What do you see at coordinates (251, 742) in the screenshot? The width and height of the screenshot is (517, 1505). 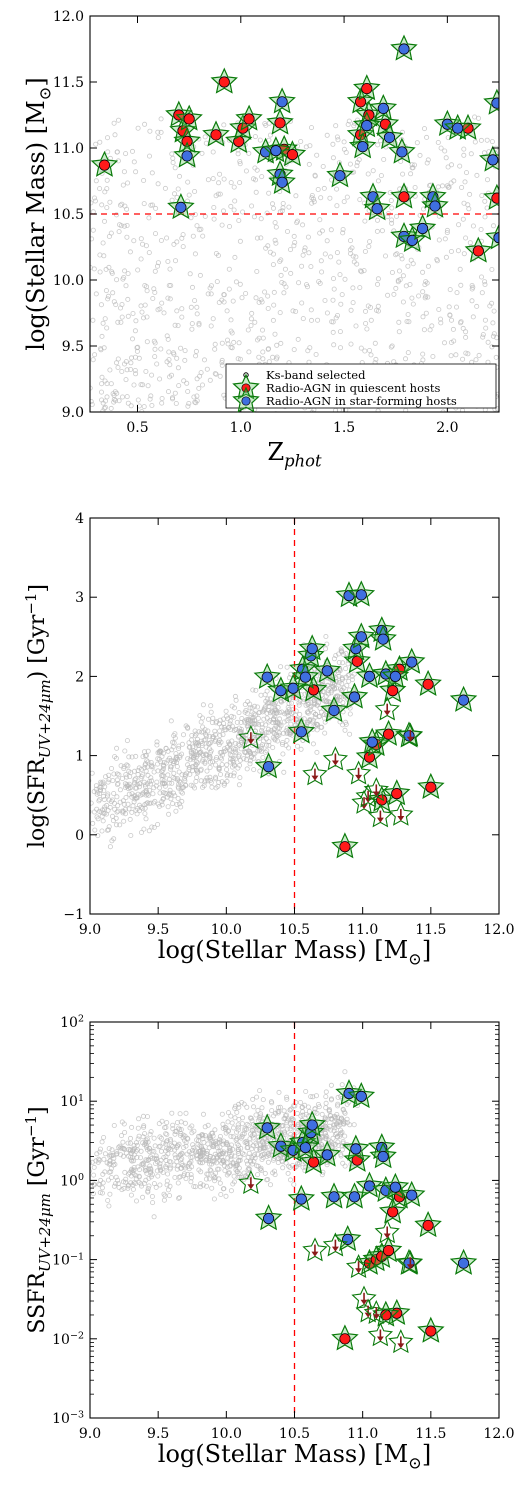 I see `arrow-head` at bounding box center [251, 742].